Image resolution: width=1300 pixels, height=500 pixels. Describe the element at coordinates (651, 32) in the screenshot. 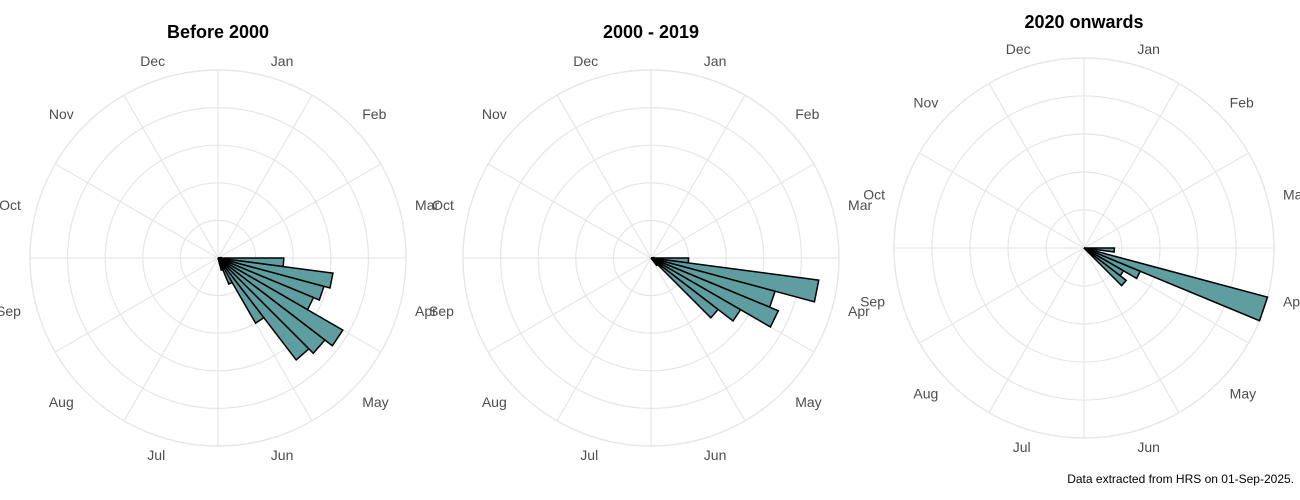

I see `chart-title: 2000 - 2019` at that location.